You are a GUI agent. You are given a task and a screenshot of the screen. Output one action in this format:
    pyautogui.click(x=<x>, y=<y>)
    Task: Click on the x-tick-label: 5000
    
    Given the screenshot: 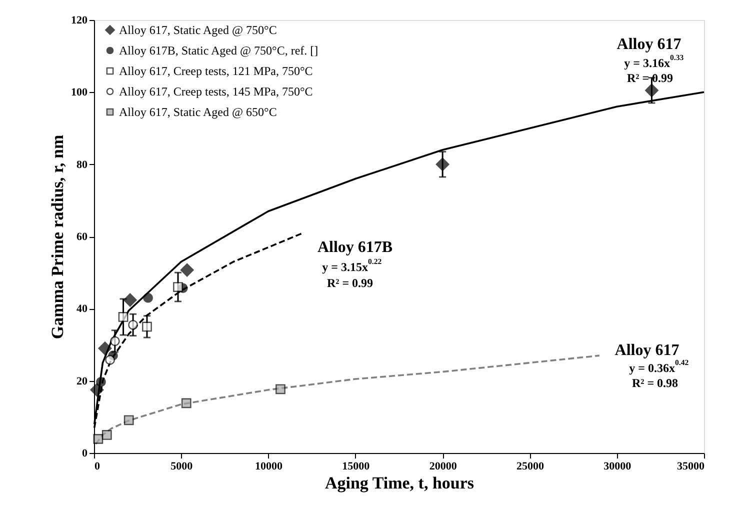 What is the action you would take?
    pyautogui.click(x=182, y=466)
    